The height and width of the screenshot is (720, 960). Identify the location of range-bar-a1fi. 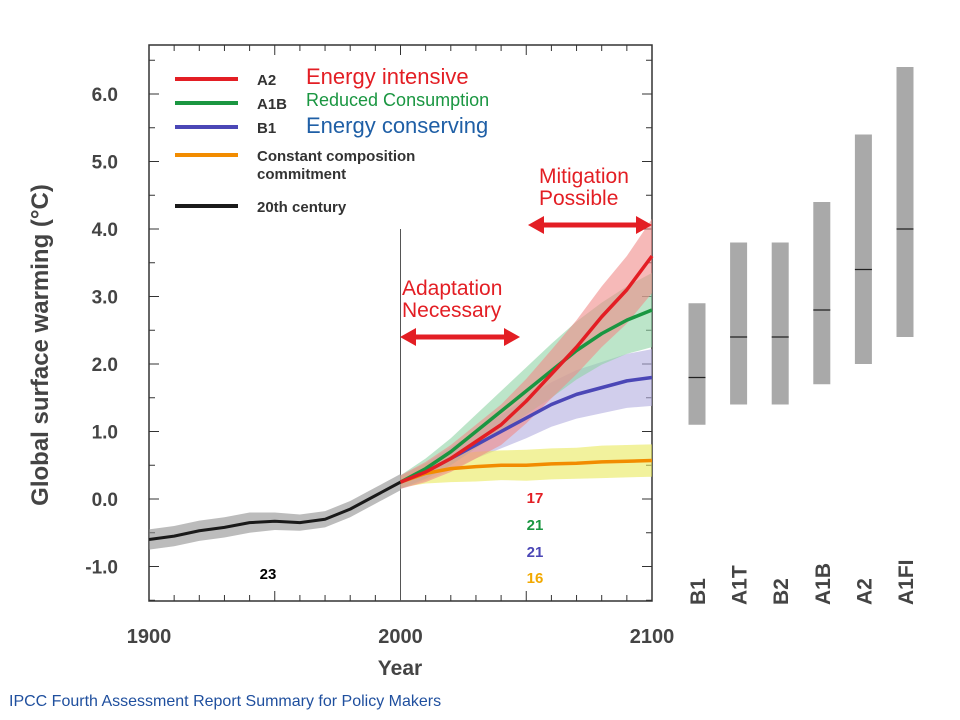
(905, 202).